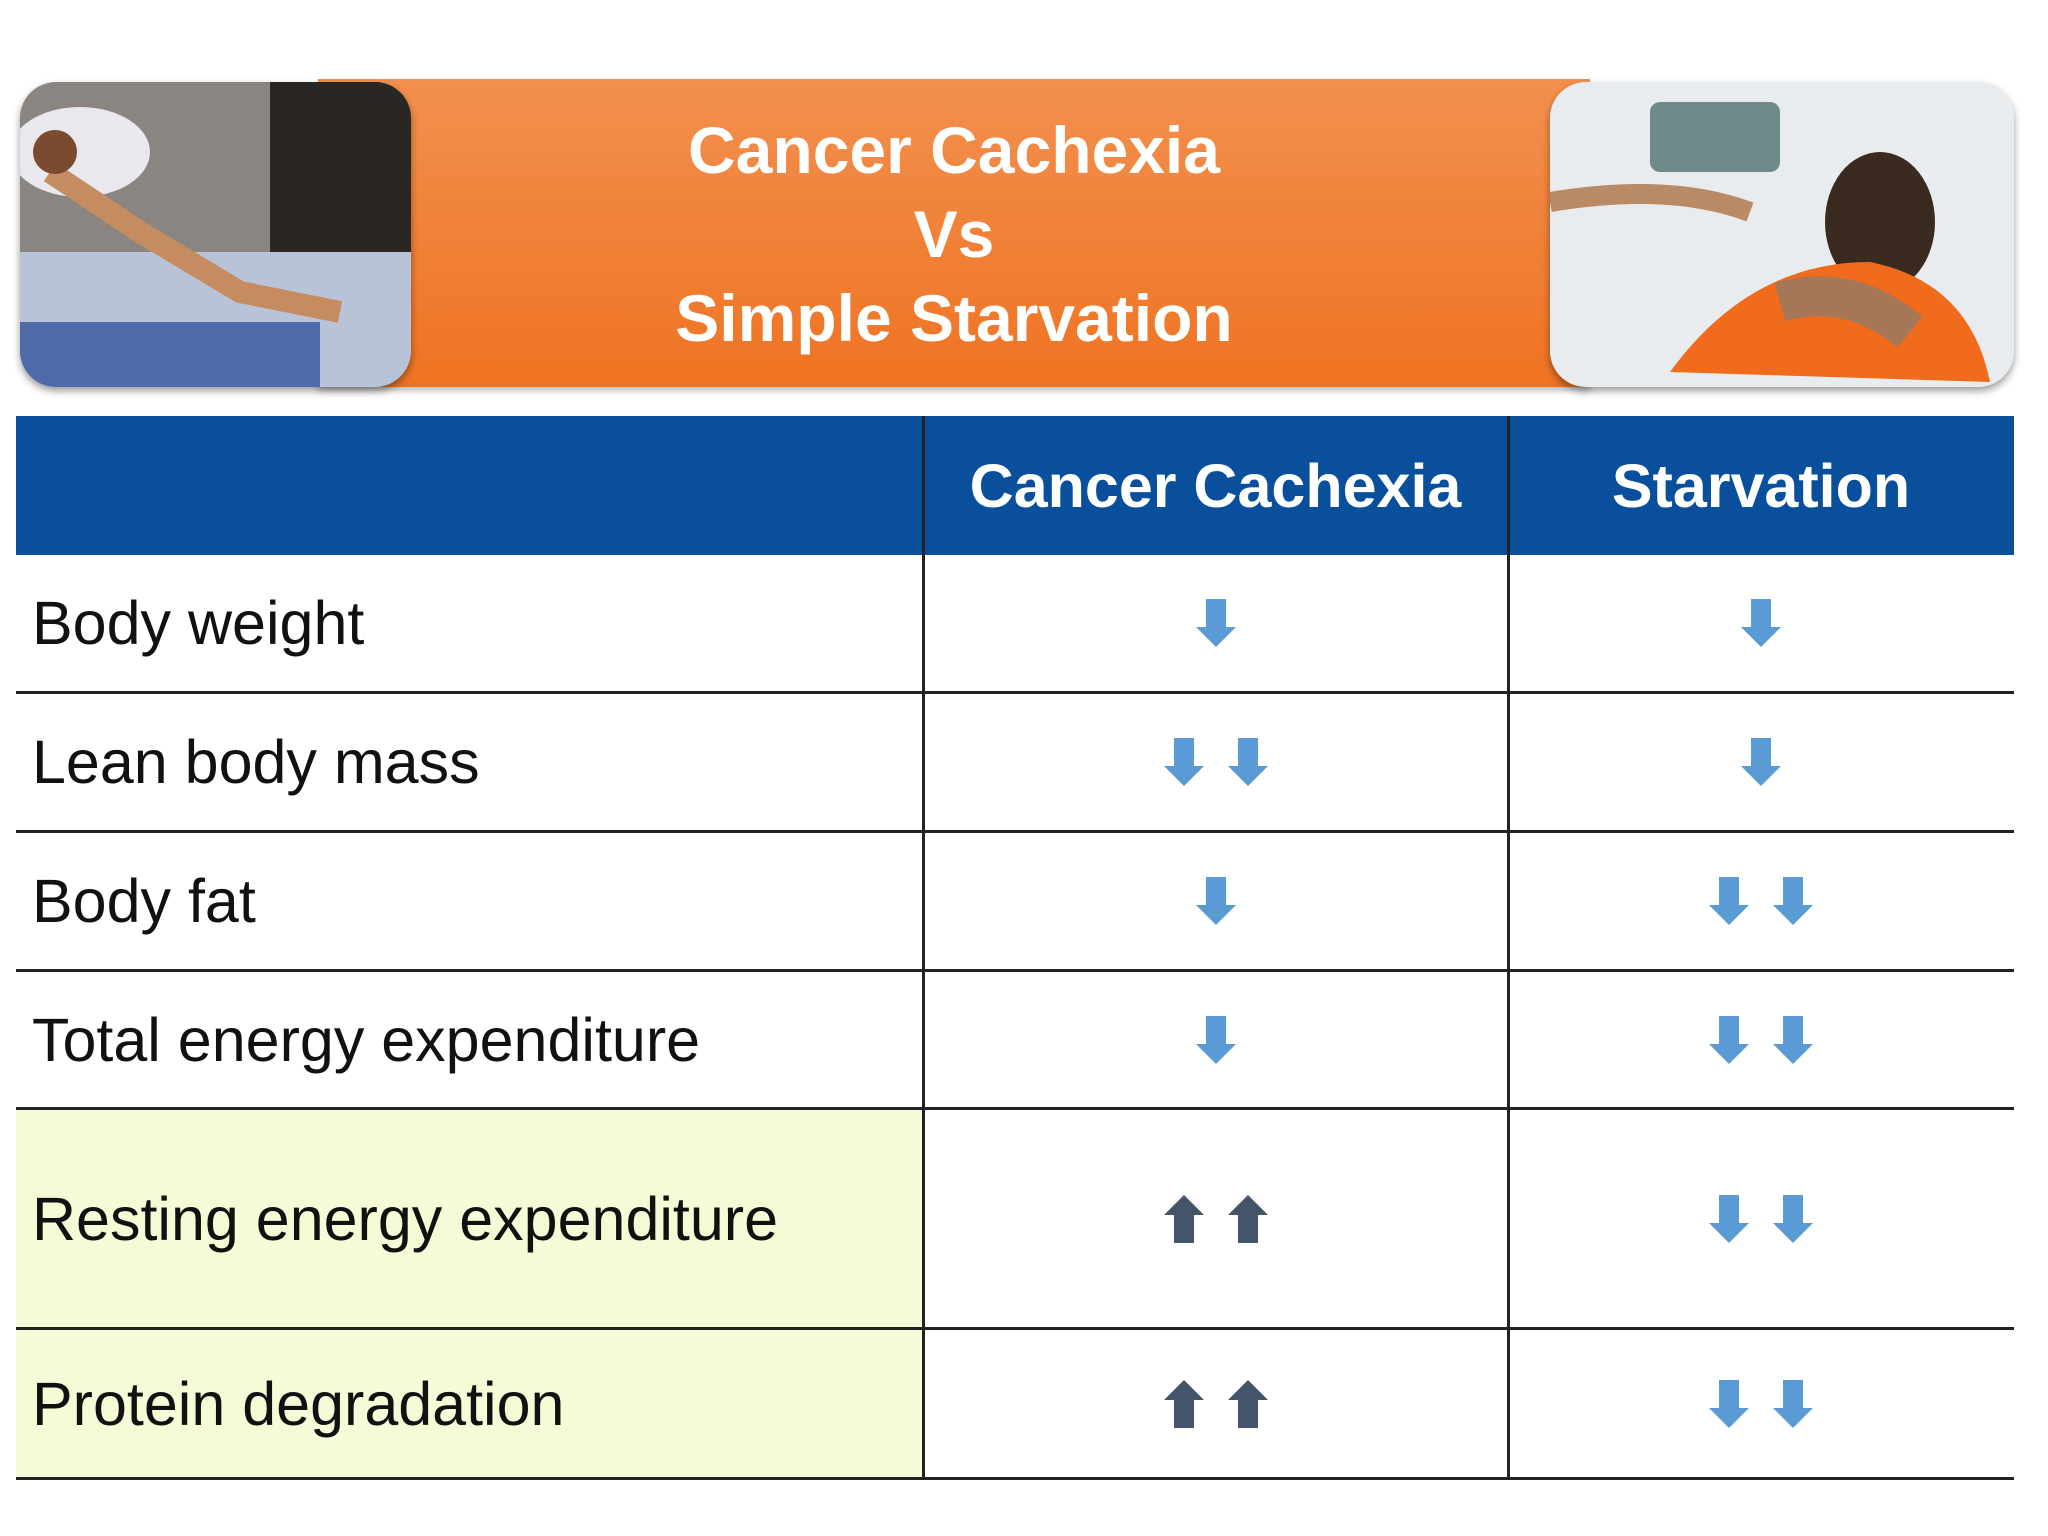 Image resolution: width=2048 pixels, height=1536 pixels. Describe the element at coordinates (954, 318) in the screenshot. I see `title-line: Simple Starvation` at that location.